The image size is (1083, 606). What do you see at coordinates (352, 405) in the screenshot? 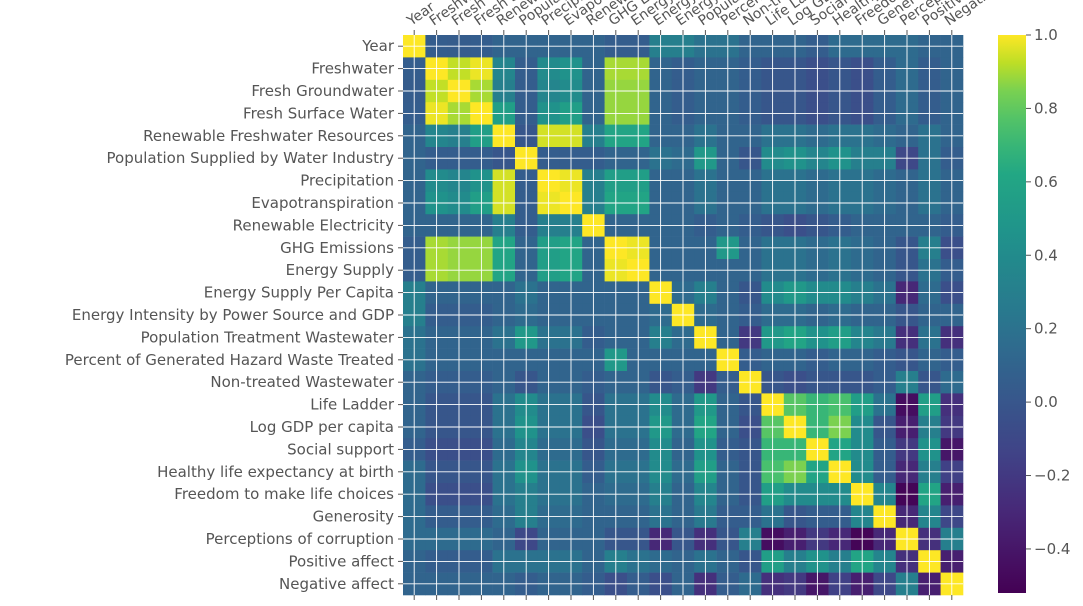
I see `row-label: Life Ladder` at bounding box center [352, 405].